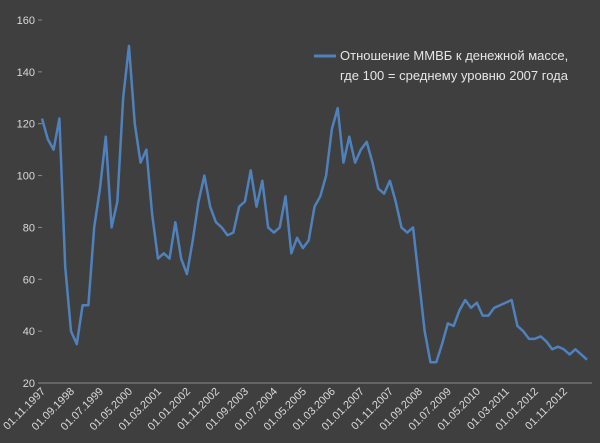 This screenshot has height=443, width=600. Describe the element at coordinates (29, 280) in the screenshot. I see `y-tick-label: 60` at that location.